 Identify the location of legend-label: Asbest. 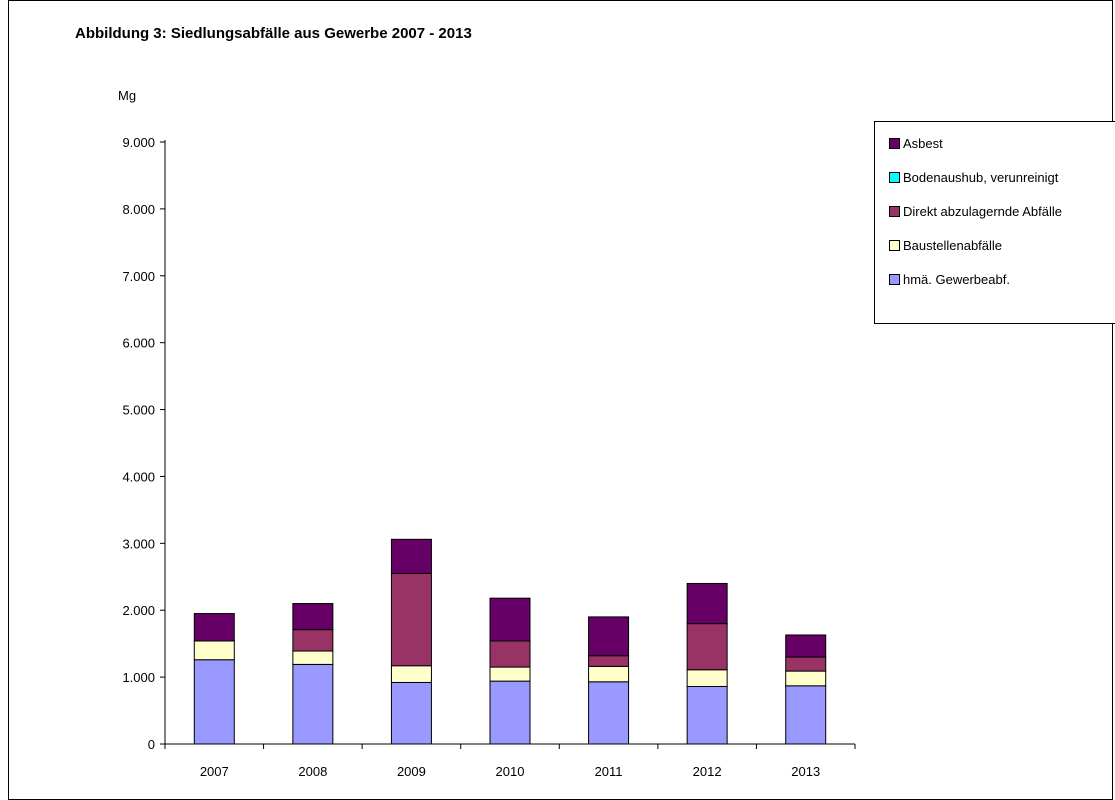
(923, 143).